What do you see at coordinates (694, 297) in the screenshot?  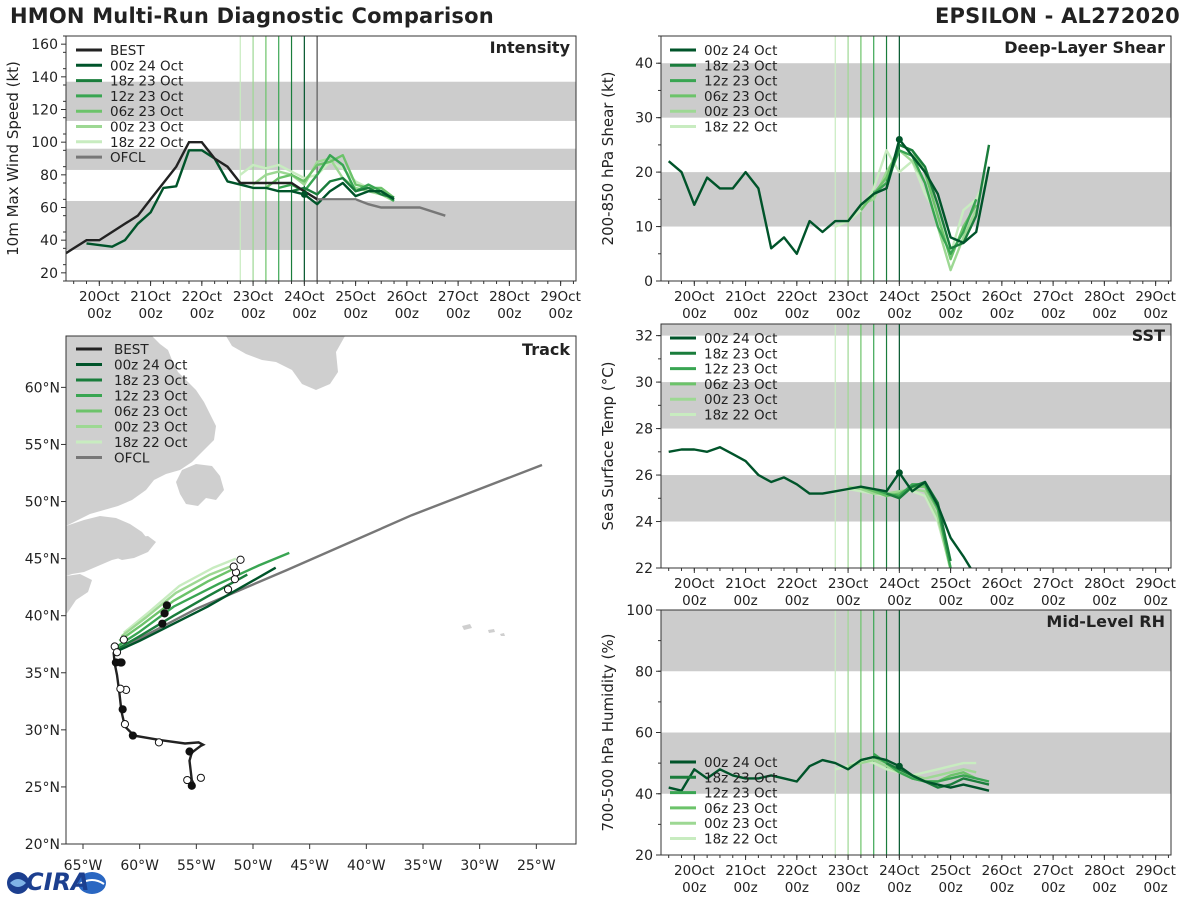 I see `x-tick-label-date: 20Oct` at bounding box center [694, 297].